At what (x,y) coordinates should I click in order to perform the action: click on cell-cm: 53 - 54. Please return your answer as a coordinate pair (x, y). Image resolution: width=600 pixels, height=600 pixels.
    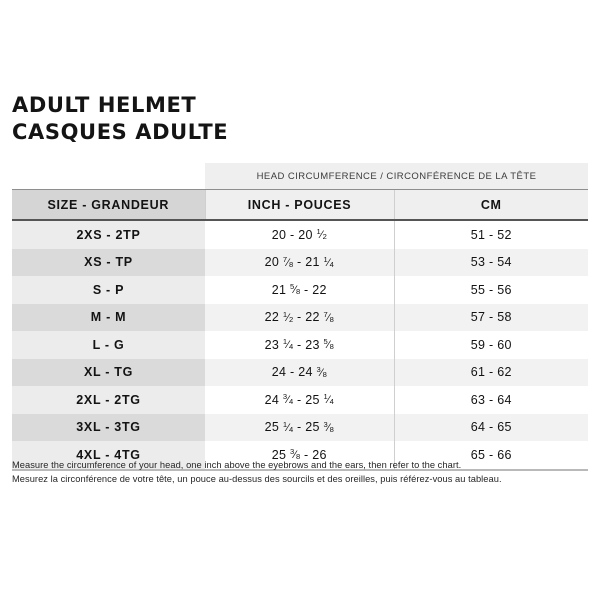
    Looking at the image, I should click on (490, 262).